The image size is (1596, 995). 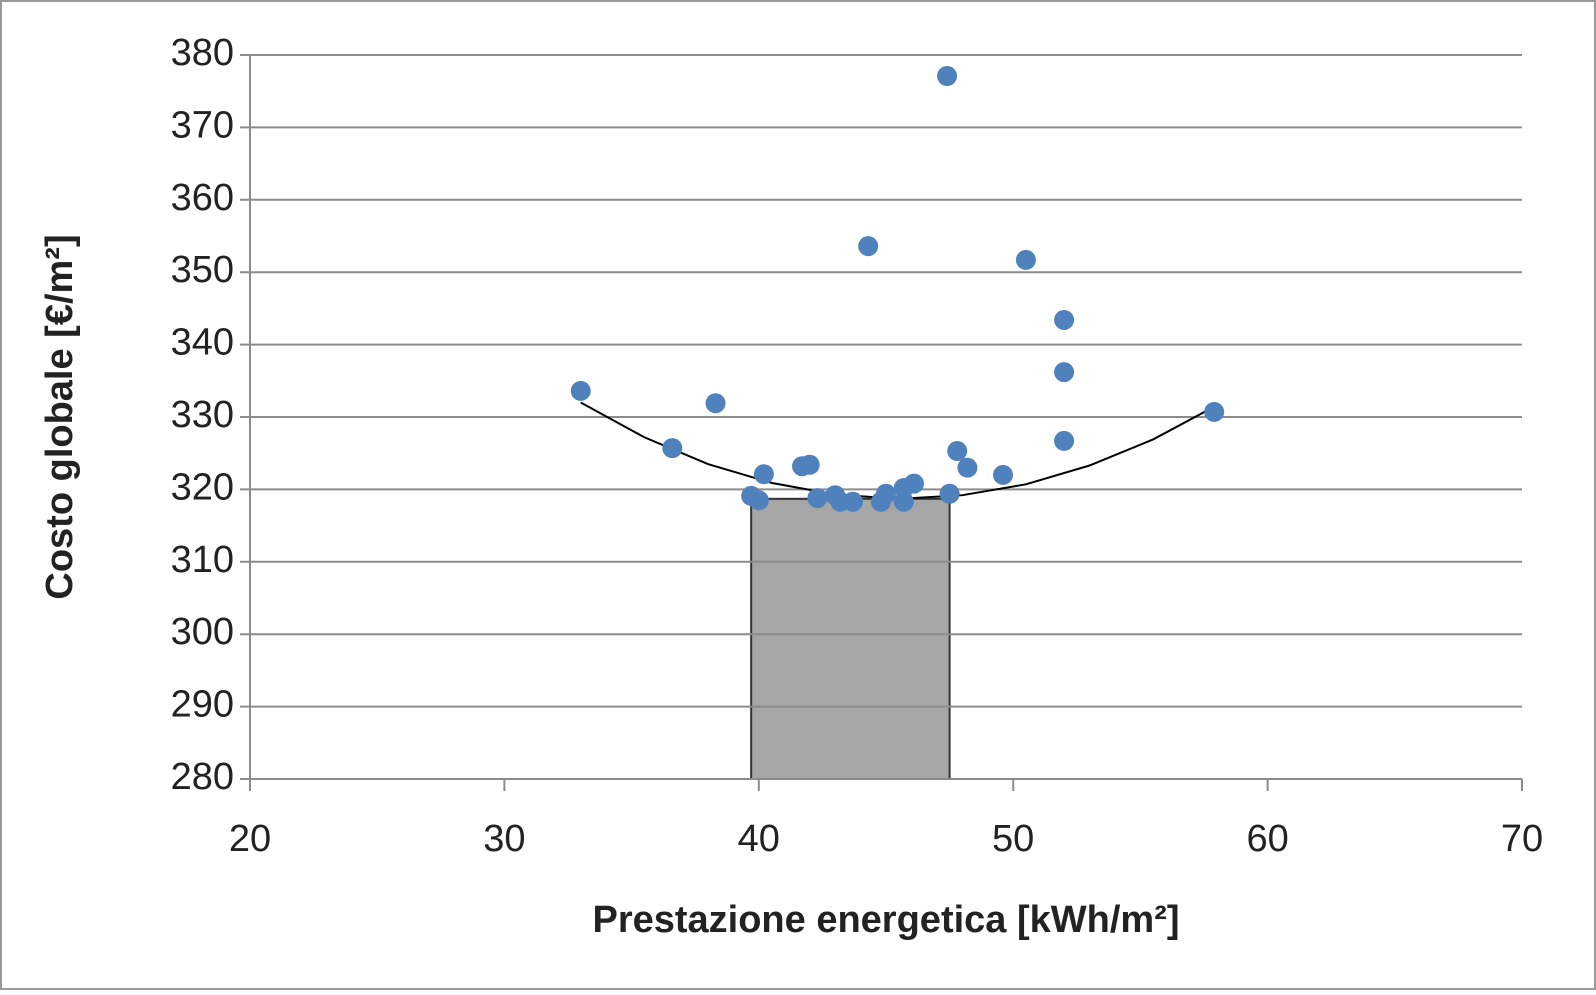 What do you see at coordinates (850, 638) in the screenshot?
I see `optimal-region` at bounding box center [850, 638].